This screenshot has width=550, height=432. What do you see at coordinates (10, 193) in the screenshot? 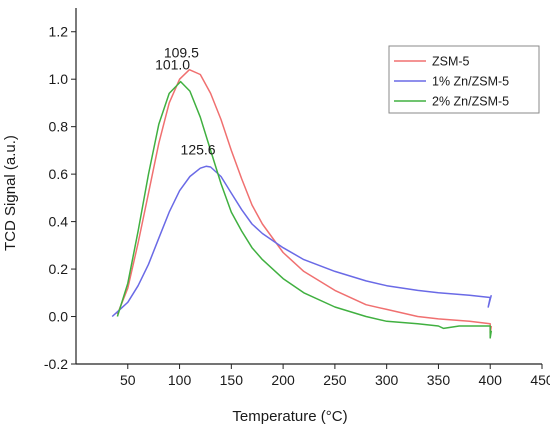
I see `y-axis-label: TCD Signal (a.u.)` at bounding box center [10, 193].